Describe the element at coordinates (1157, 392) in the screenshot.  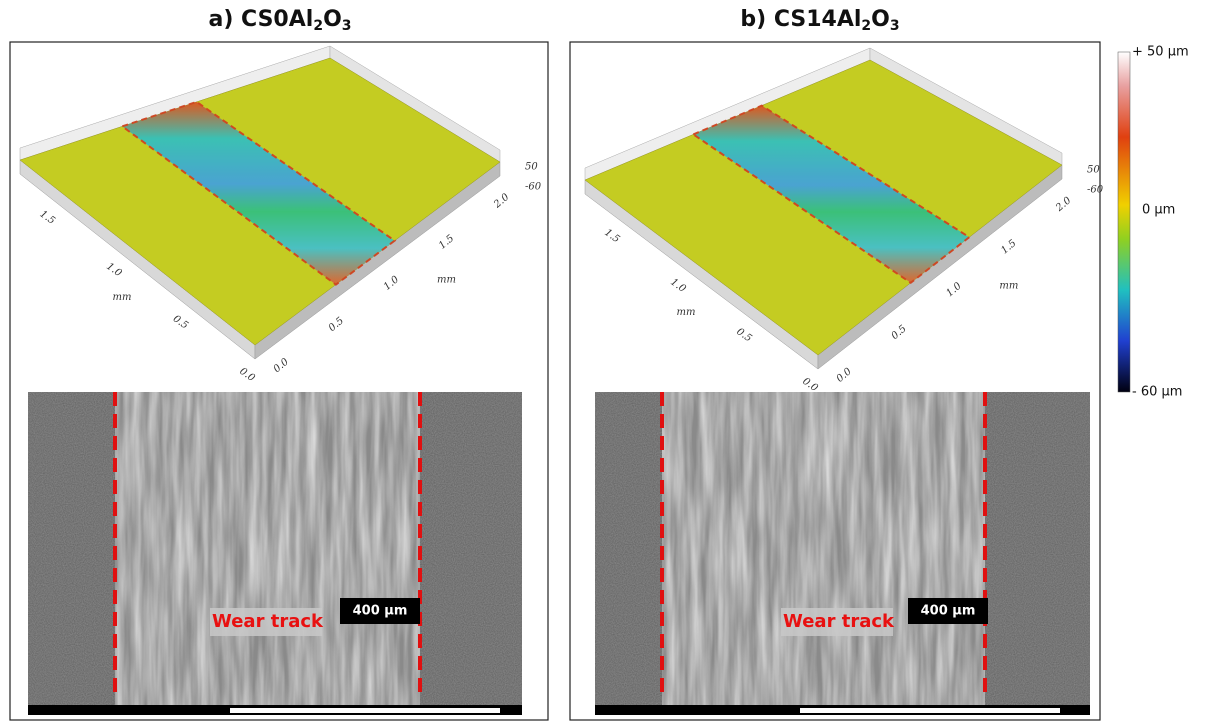
I see `colorbar-label: - 60 µm` at that location.